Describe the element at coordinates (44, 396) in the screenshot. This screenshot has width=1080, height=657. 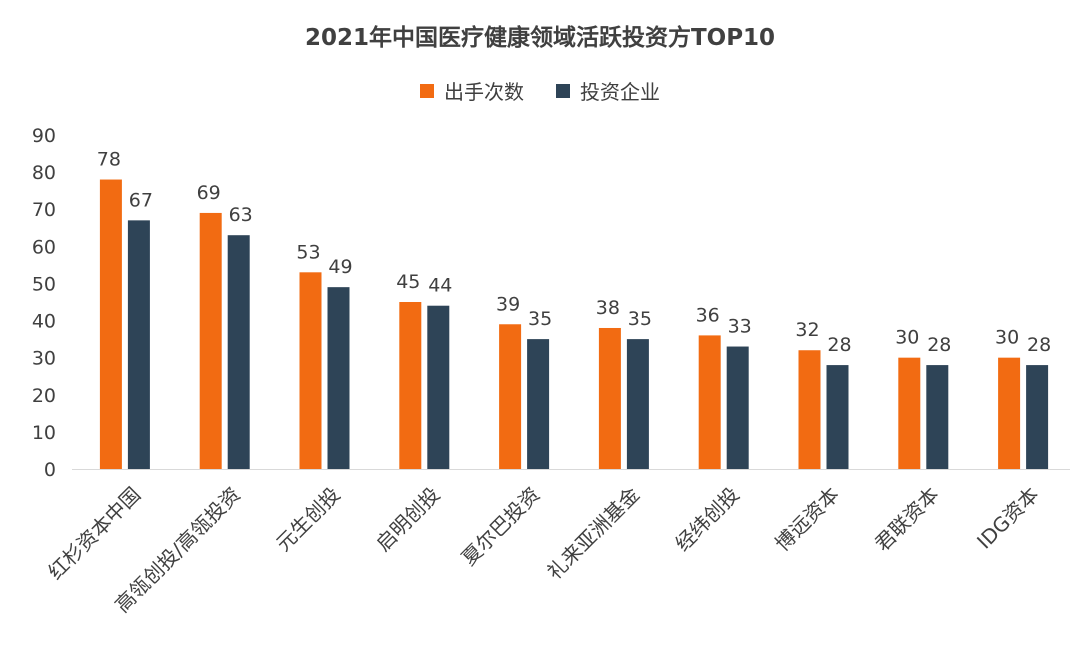
I see `y-tick-label: 20` at that location.